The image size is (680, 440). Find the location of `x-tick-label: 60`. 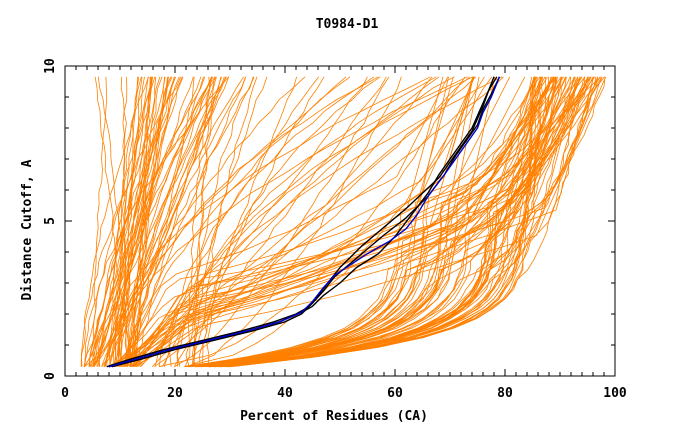

x-tick-label: 60 is located at coordinates (395, 393).